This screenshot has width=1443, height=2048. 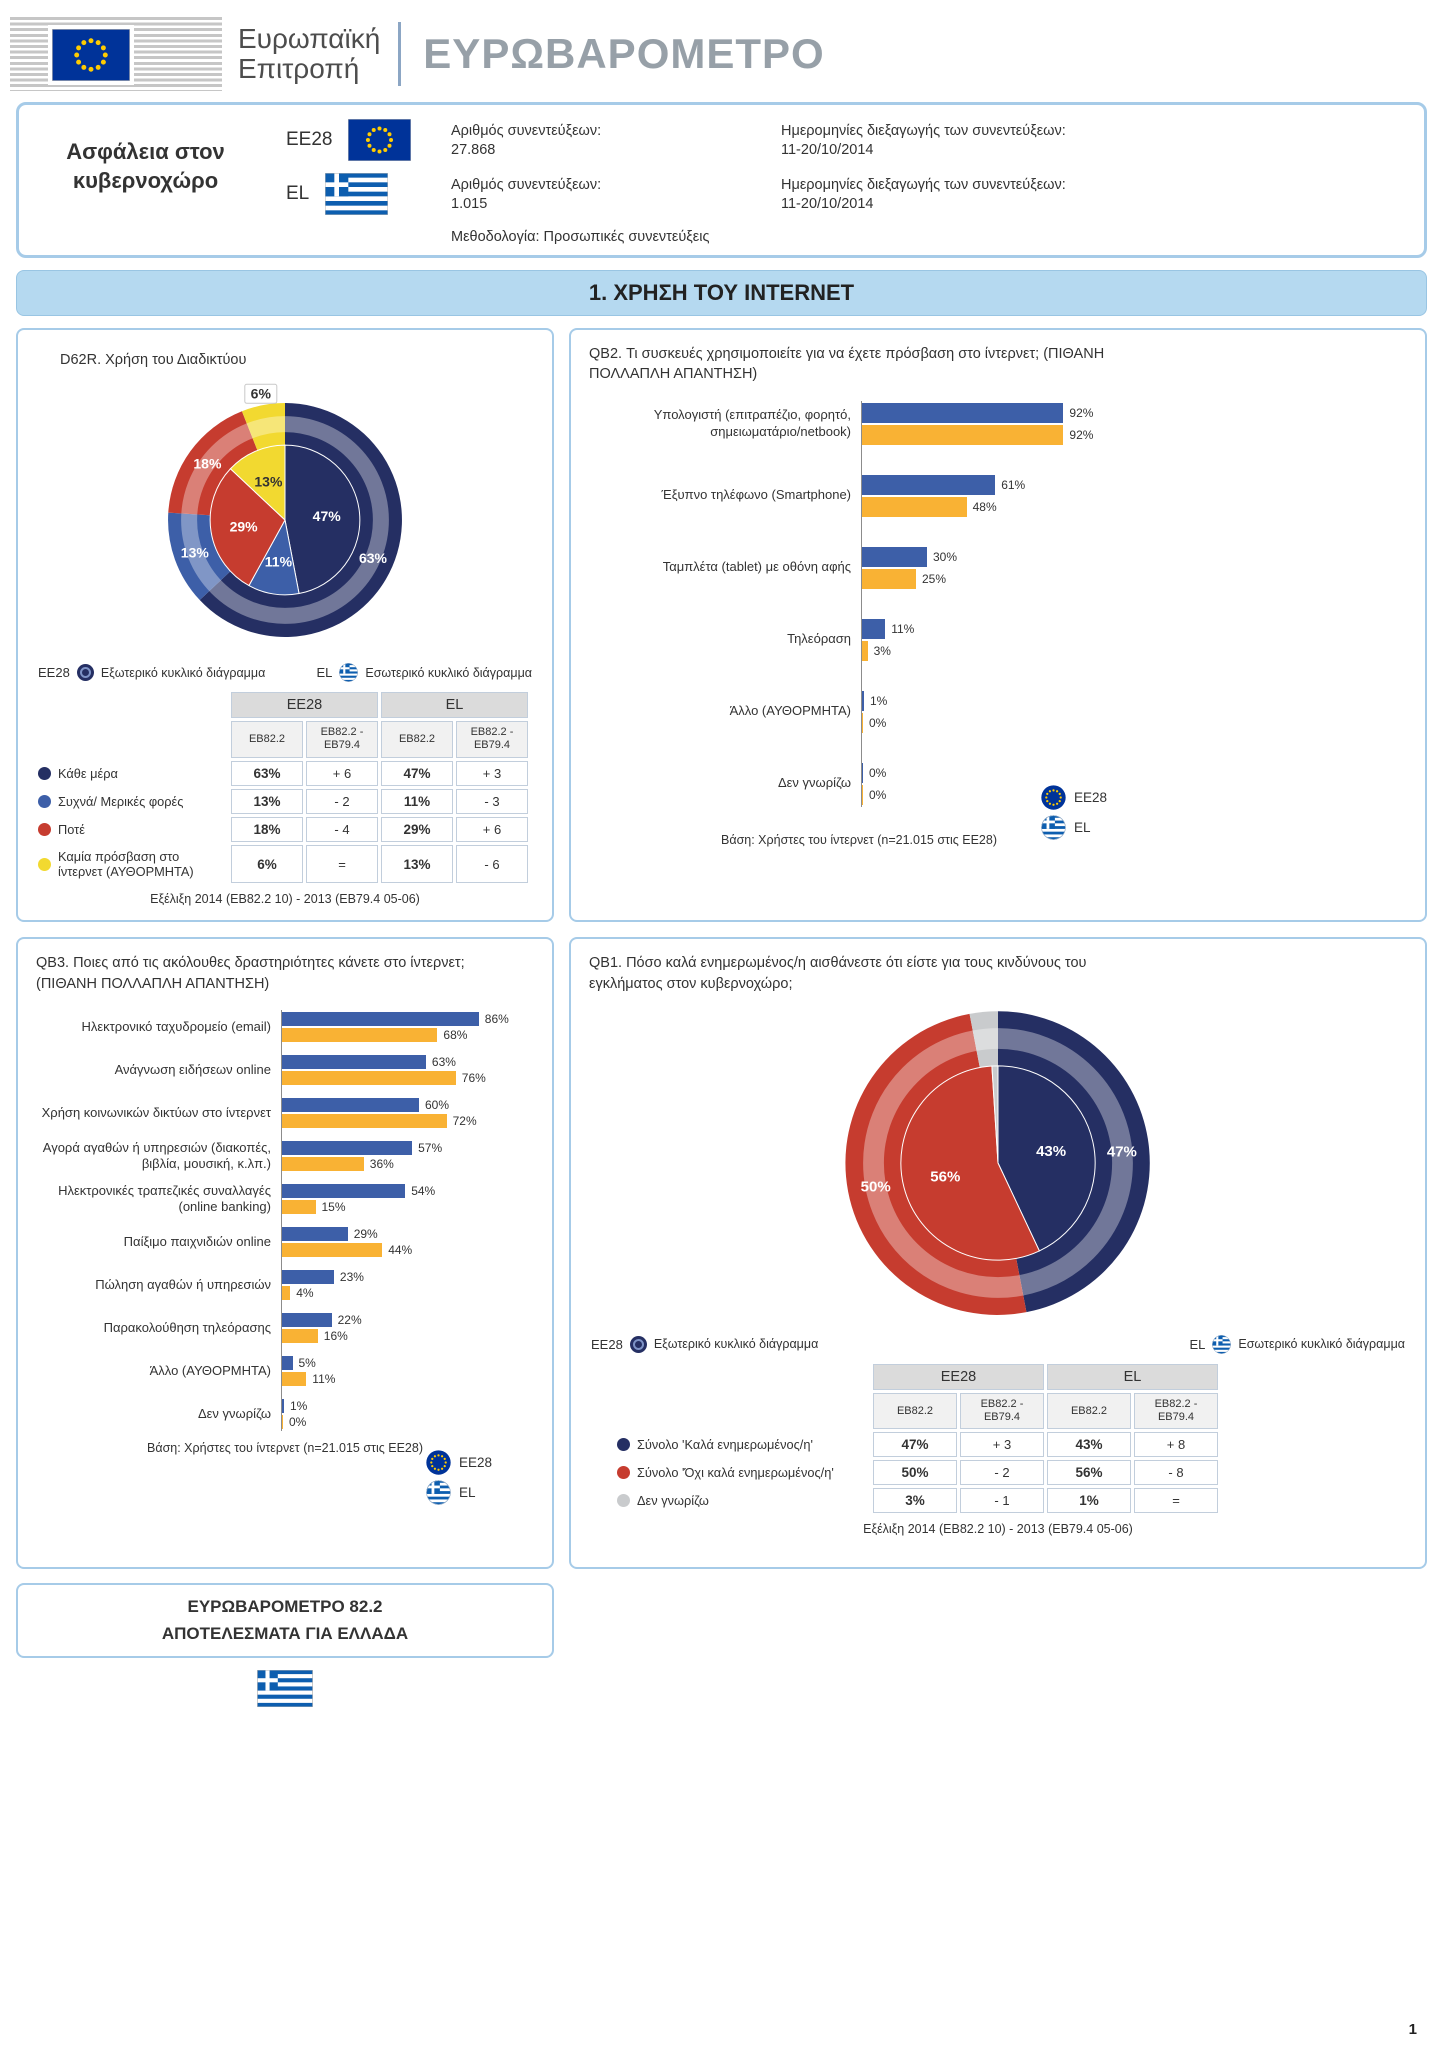 What do you see at coordinates (958, 1376) in the screenshot?
I see `table-group-header: EE28` at bounding box center [958, 1376].